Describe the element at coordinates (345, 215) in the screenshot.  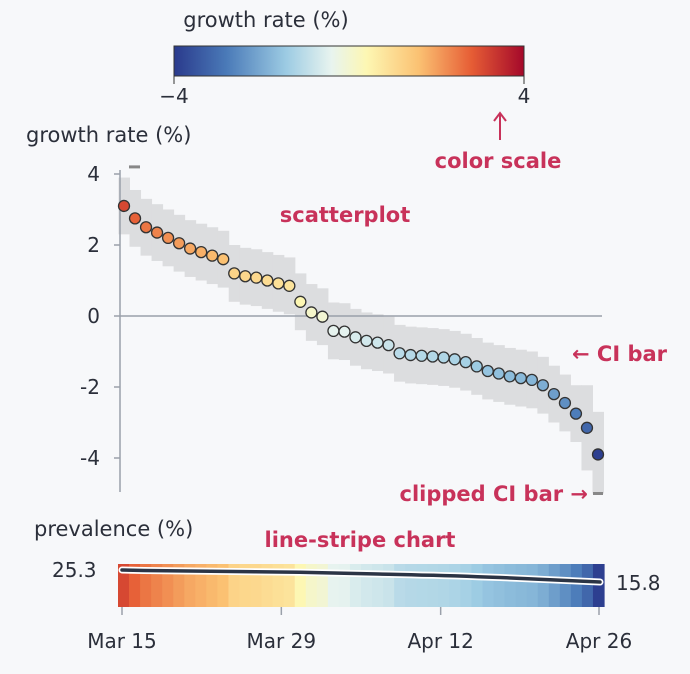
I see `scatterplot-annotation: scatterplot` at that location.